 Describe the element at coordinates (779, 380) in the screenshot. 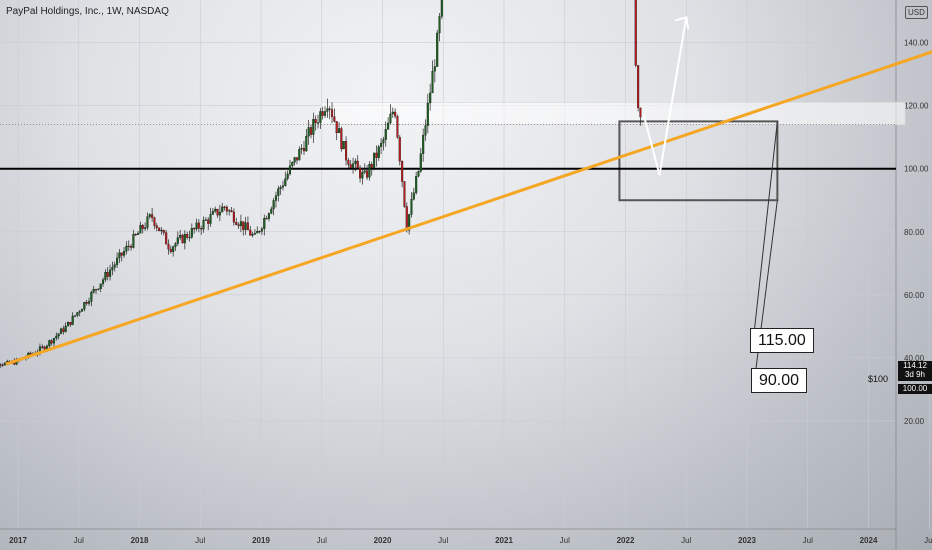

I see `annotation-90: 90.00` at that location.